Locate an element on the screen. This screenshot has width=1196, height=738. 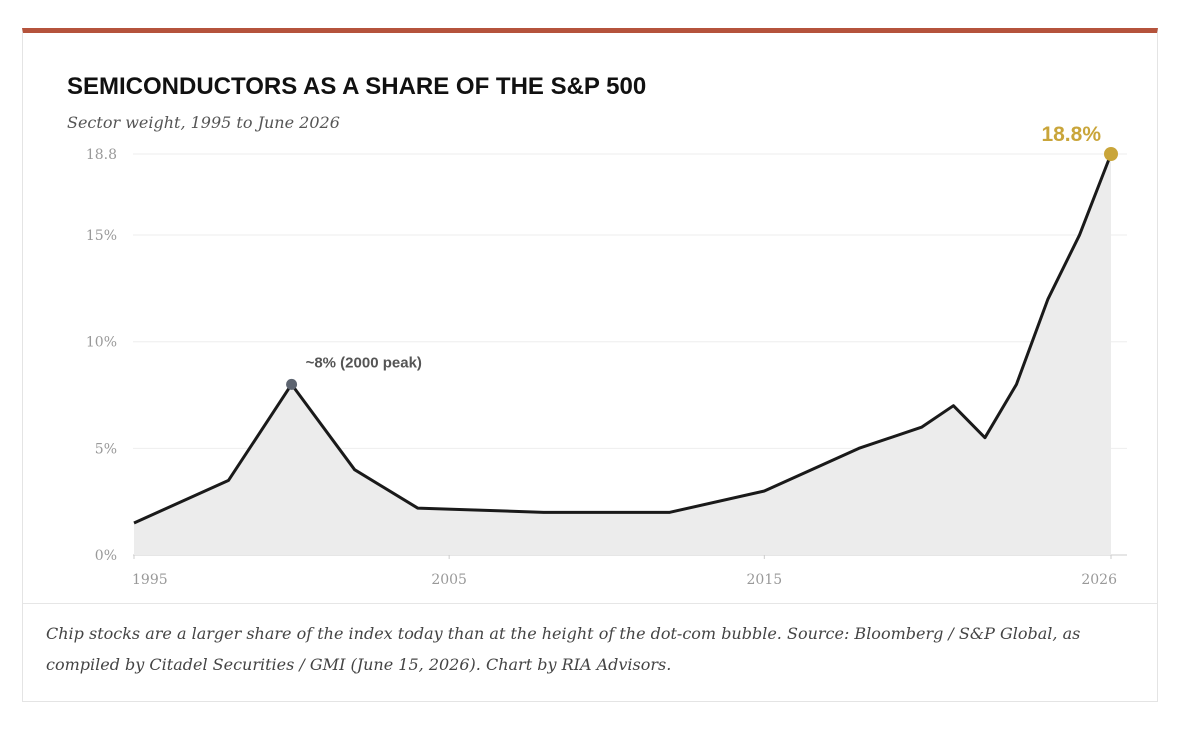
separator is located at coordinates (590, 603).